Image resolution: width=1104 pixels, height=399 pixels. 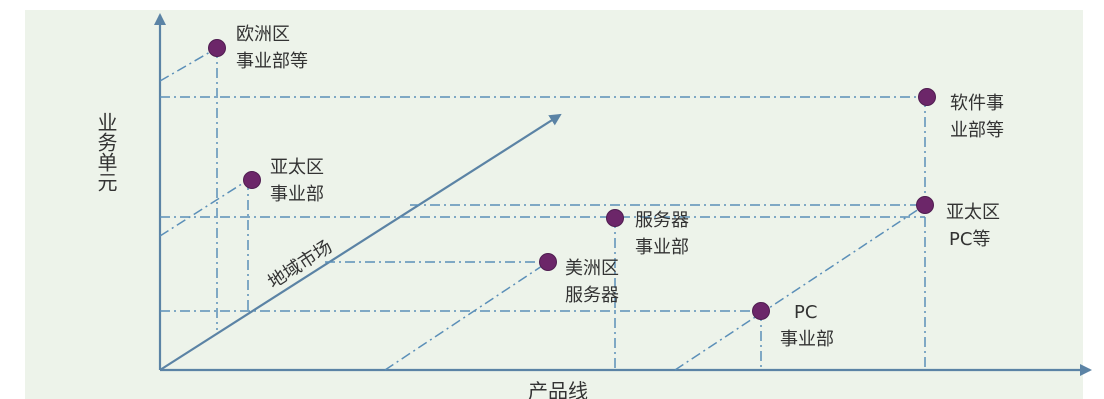 I want to click on node-software-dot, so click(x=927, y=97).